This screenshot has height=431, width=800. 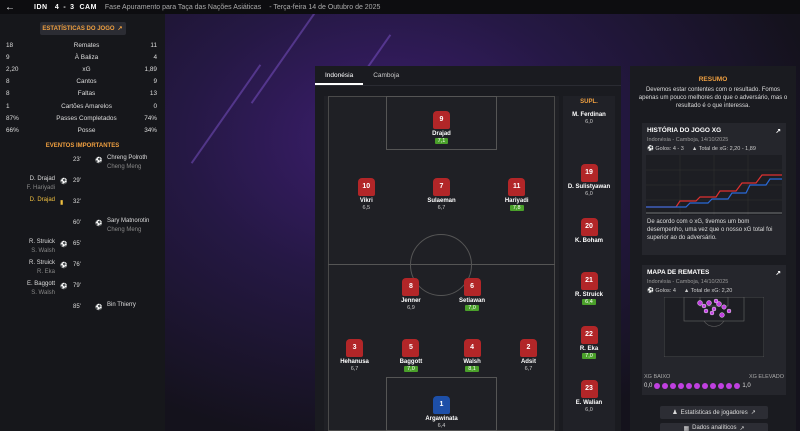 I want to click on shot-card-title: MAPA DE REMATES, so click(x=678, y=272).